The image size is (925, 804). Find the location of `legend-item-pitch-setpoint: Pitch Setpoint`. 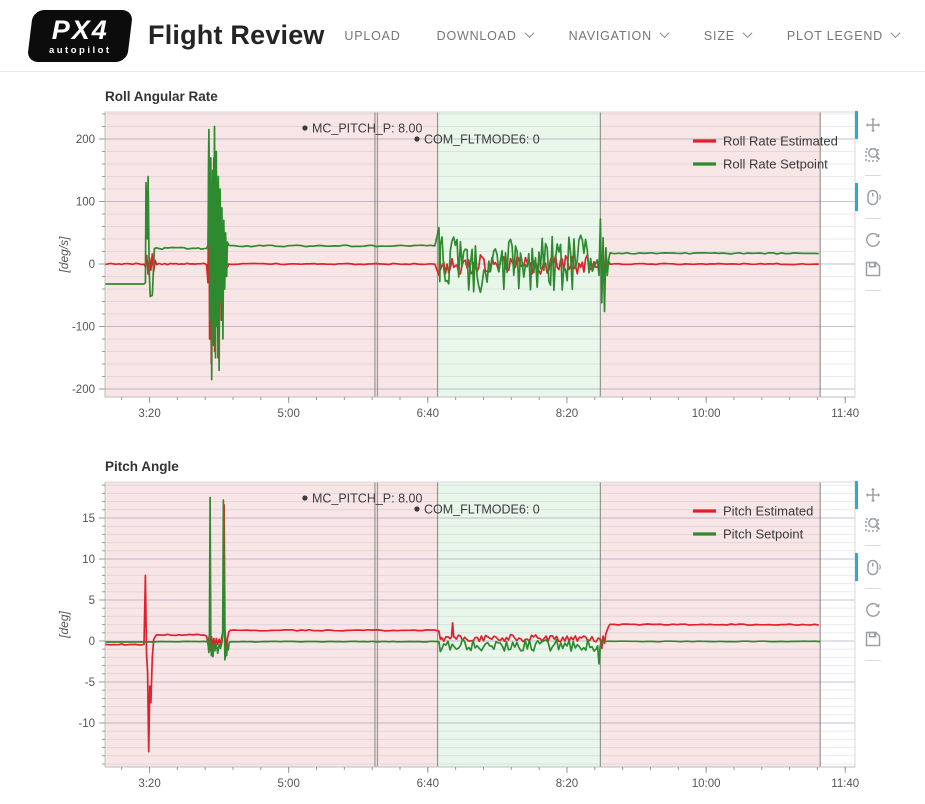

legend-item-pitch-setpoint: Pitch Setpoint is located at coordinates (748, 534).